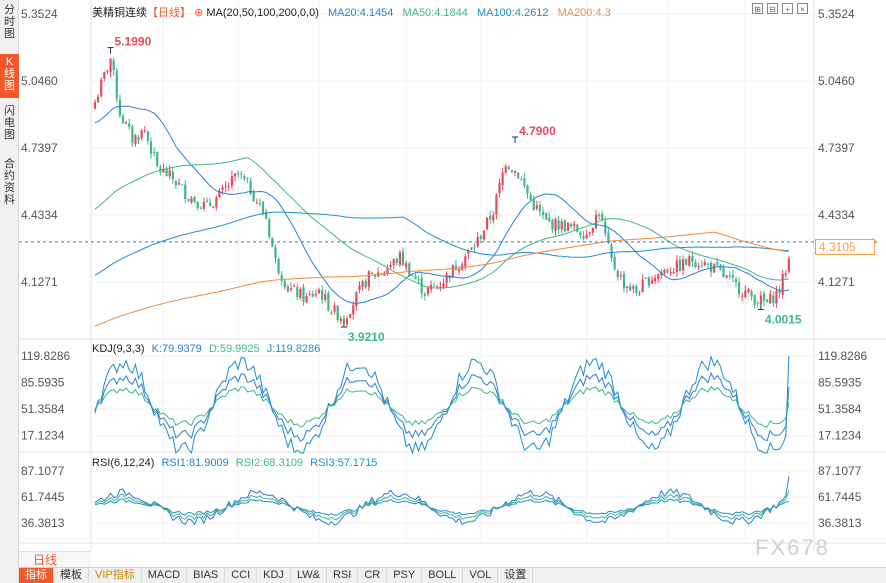  I want to click on indicator-tab-13: 设置, so click(516, 575).